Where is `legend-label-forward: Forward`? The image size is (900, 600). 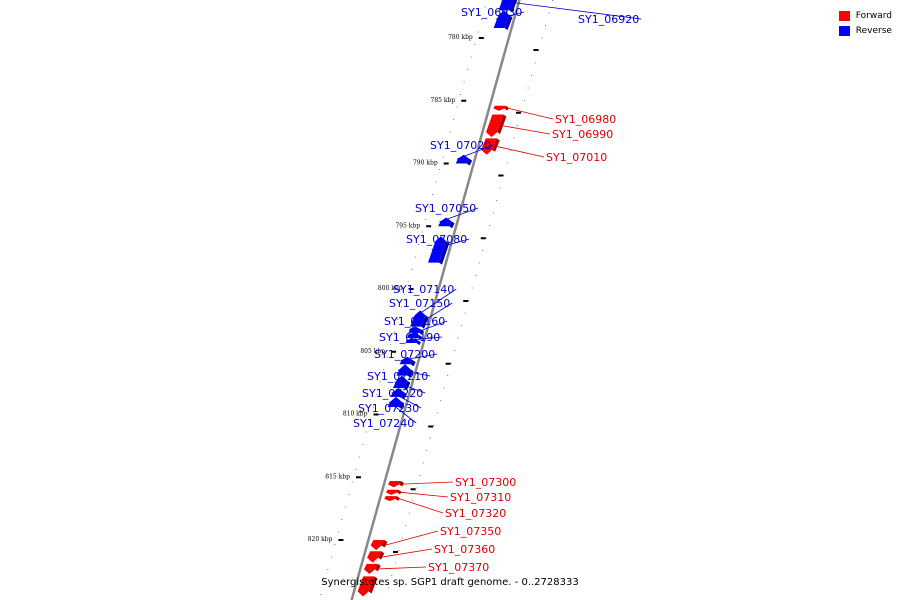 legend-label-forward: Forward is located at coordinates (873, 15).